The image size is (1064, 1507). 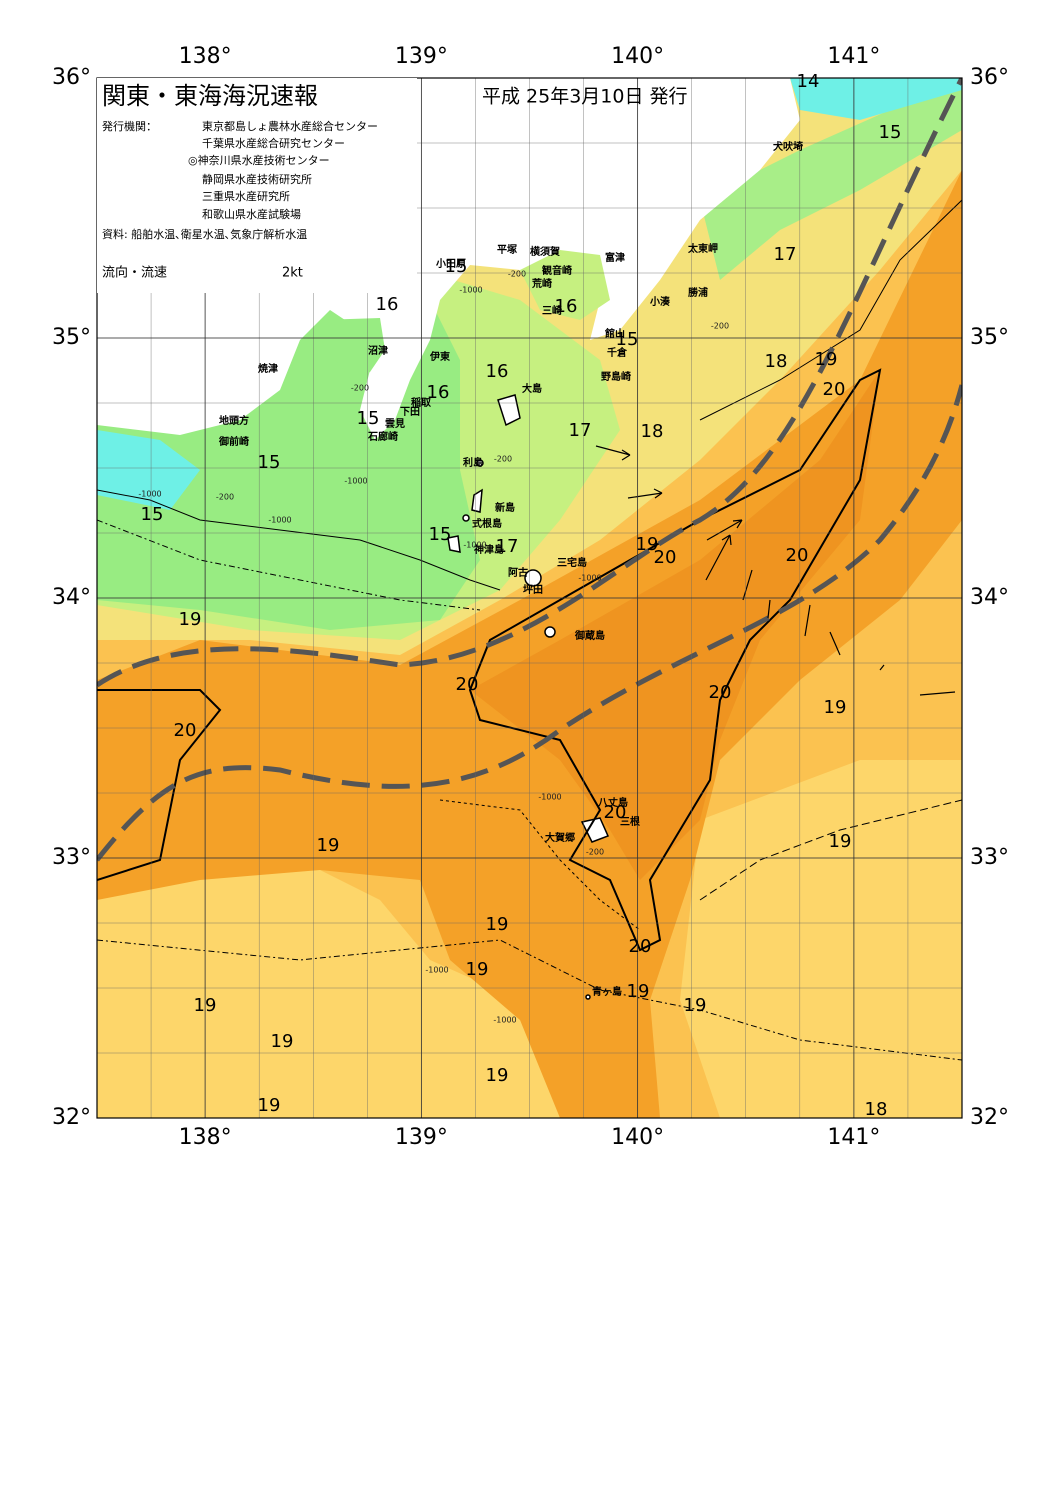 What do you see at coordinates (487, 523) in the screenshot?
I see `place-name: 式根島` at bounding box center [487, 523].